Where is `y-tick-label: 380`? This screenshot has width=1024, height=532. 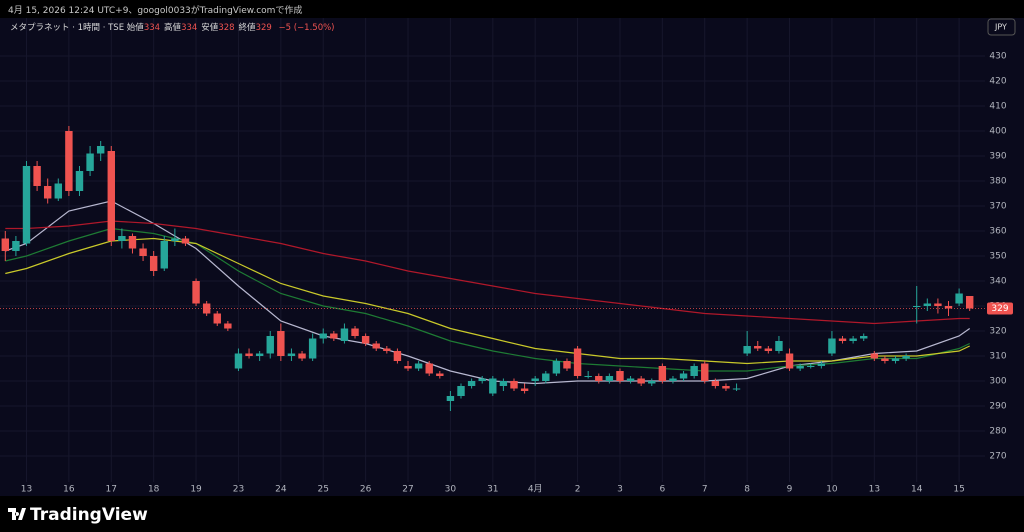 y-tick-label: 380 is located at coordinates (997, 182).